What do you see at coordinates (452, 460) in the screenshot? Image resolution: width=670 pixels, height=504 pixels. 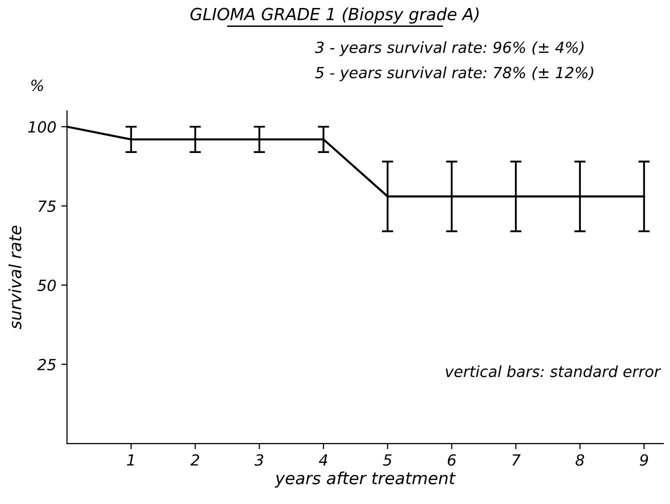 I see `x-tick-label: 6` at bounding box center [452, 460].